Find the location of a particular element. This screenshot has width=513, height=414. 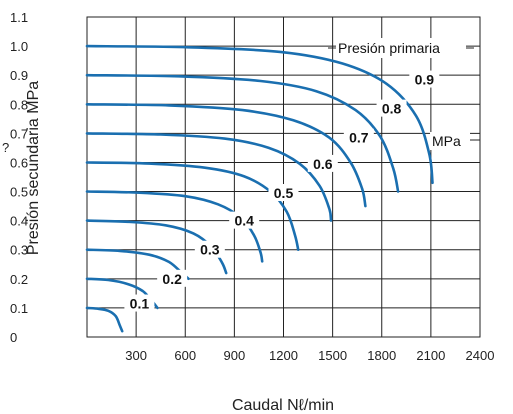

y-tick-label: 0.6 is located at coordinates (19, 162).